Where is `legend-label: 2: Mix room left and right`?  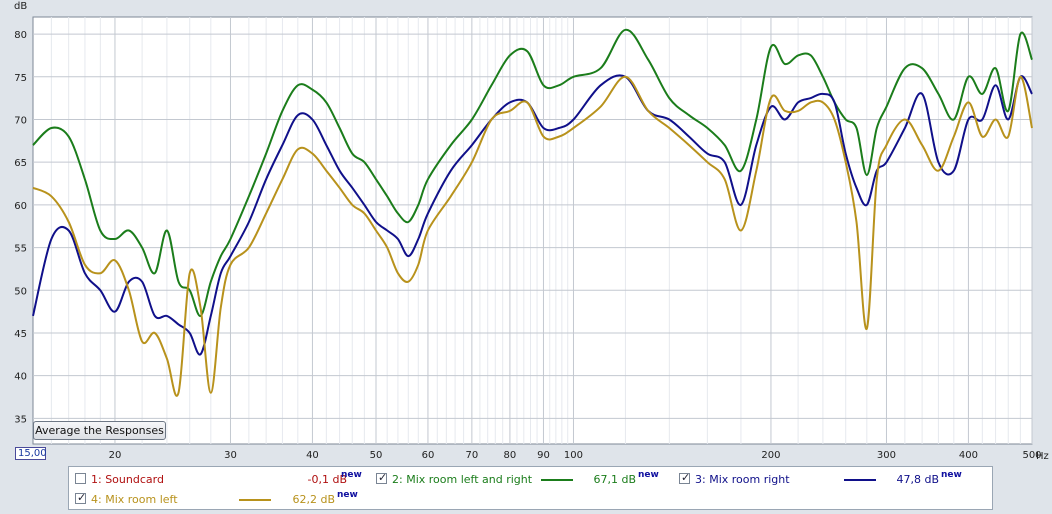
legend-label: 2: Mix room left and right is located at coordinates (462, 479).